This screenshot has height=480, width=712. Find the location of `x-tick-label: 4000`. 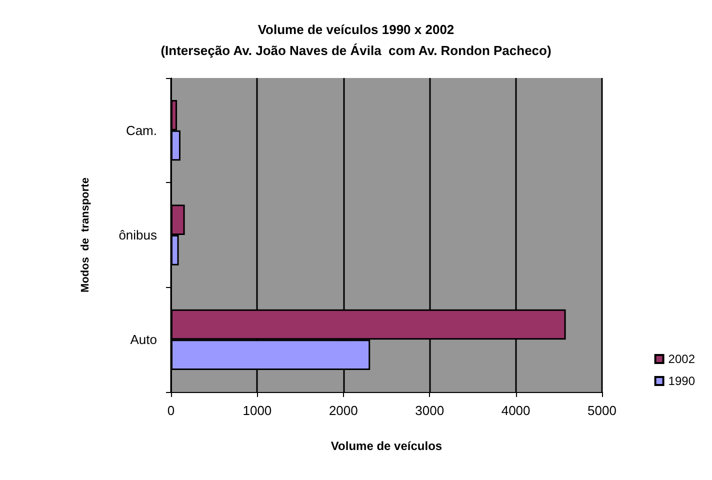

x-tick-label: 4000 is located at coordinates (515, 410).